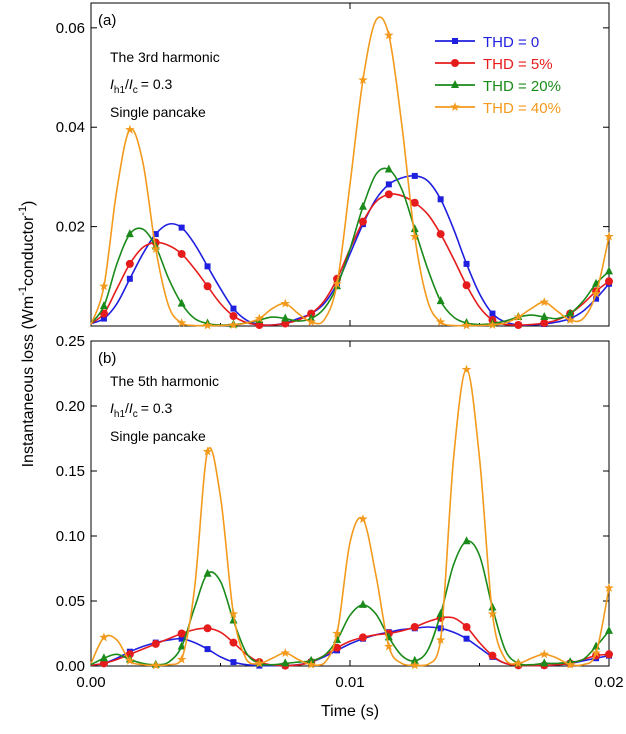 This screenshot has height=734, width=626. What do you see at coordinates (511, 42) in the screenshot?
I see `legend-label-0: THD = 0` at bounding box center [511, 42].